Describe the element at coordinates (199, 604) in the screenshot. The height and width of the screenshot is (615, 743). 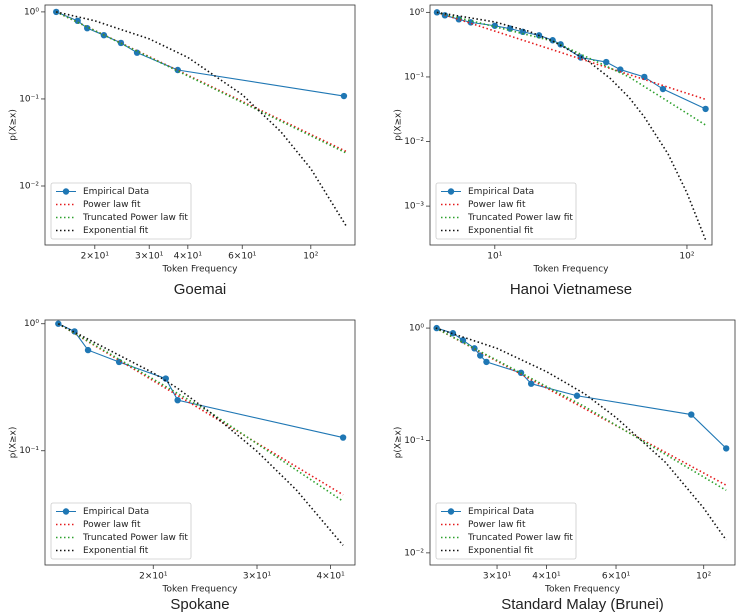
I see `panel-caption: Spokane` at that location.